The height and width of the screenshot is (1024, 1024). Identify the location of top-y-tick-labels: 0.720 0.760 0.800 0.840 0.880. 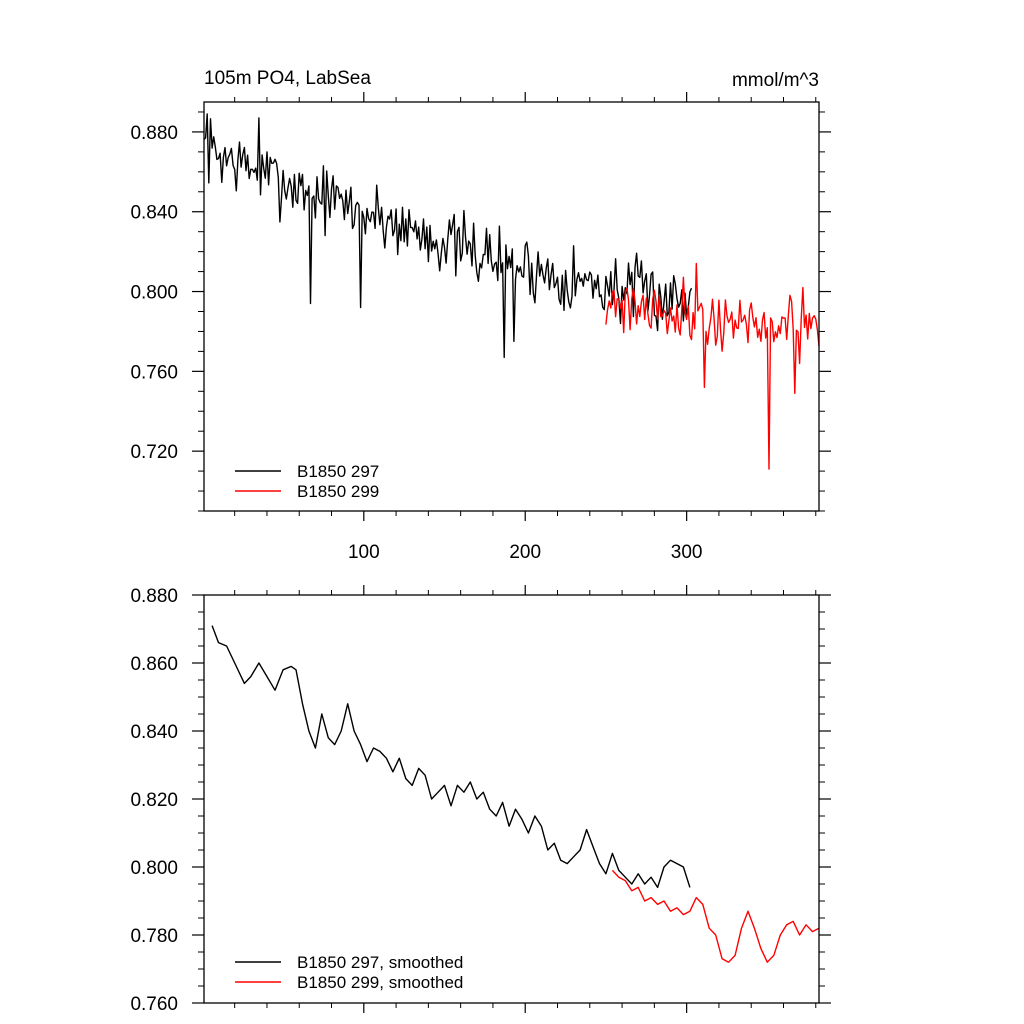
(154, 293).